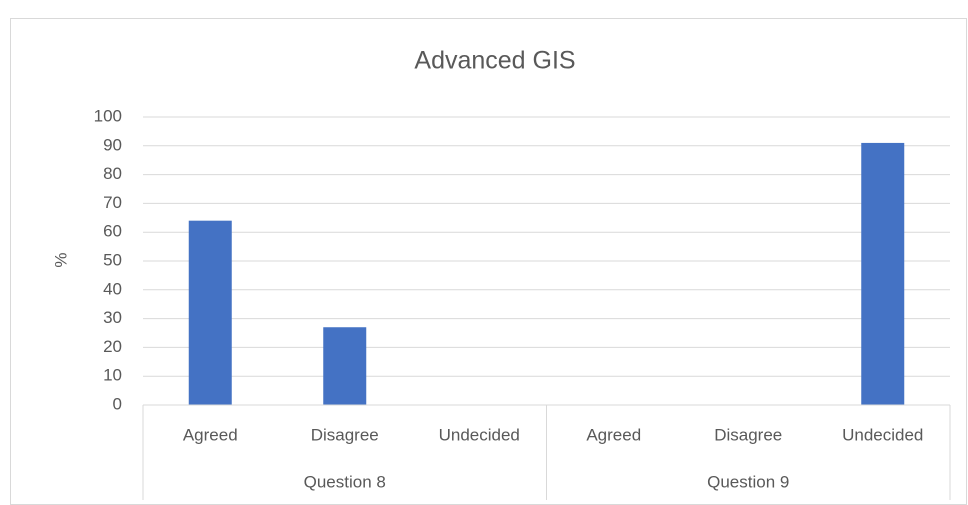 The image size is (968, 505). I want to click on y-tick-label: 10, so click(112, 375).